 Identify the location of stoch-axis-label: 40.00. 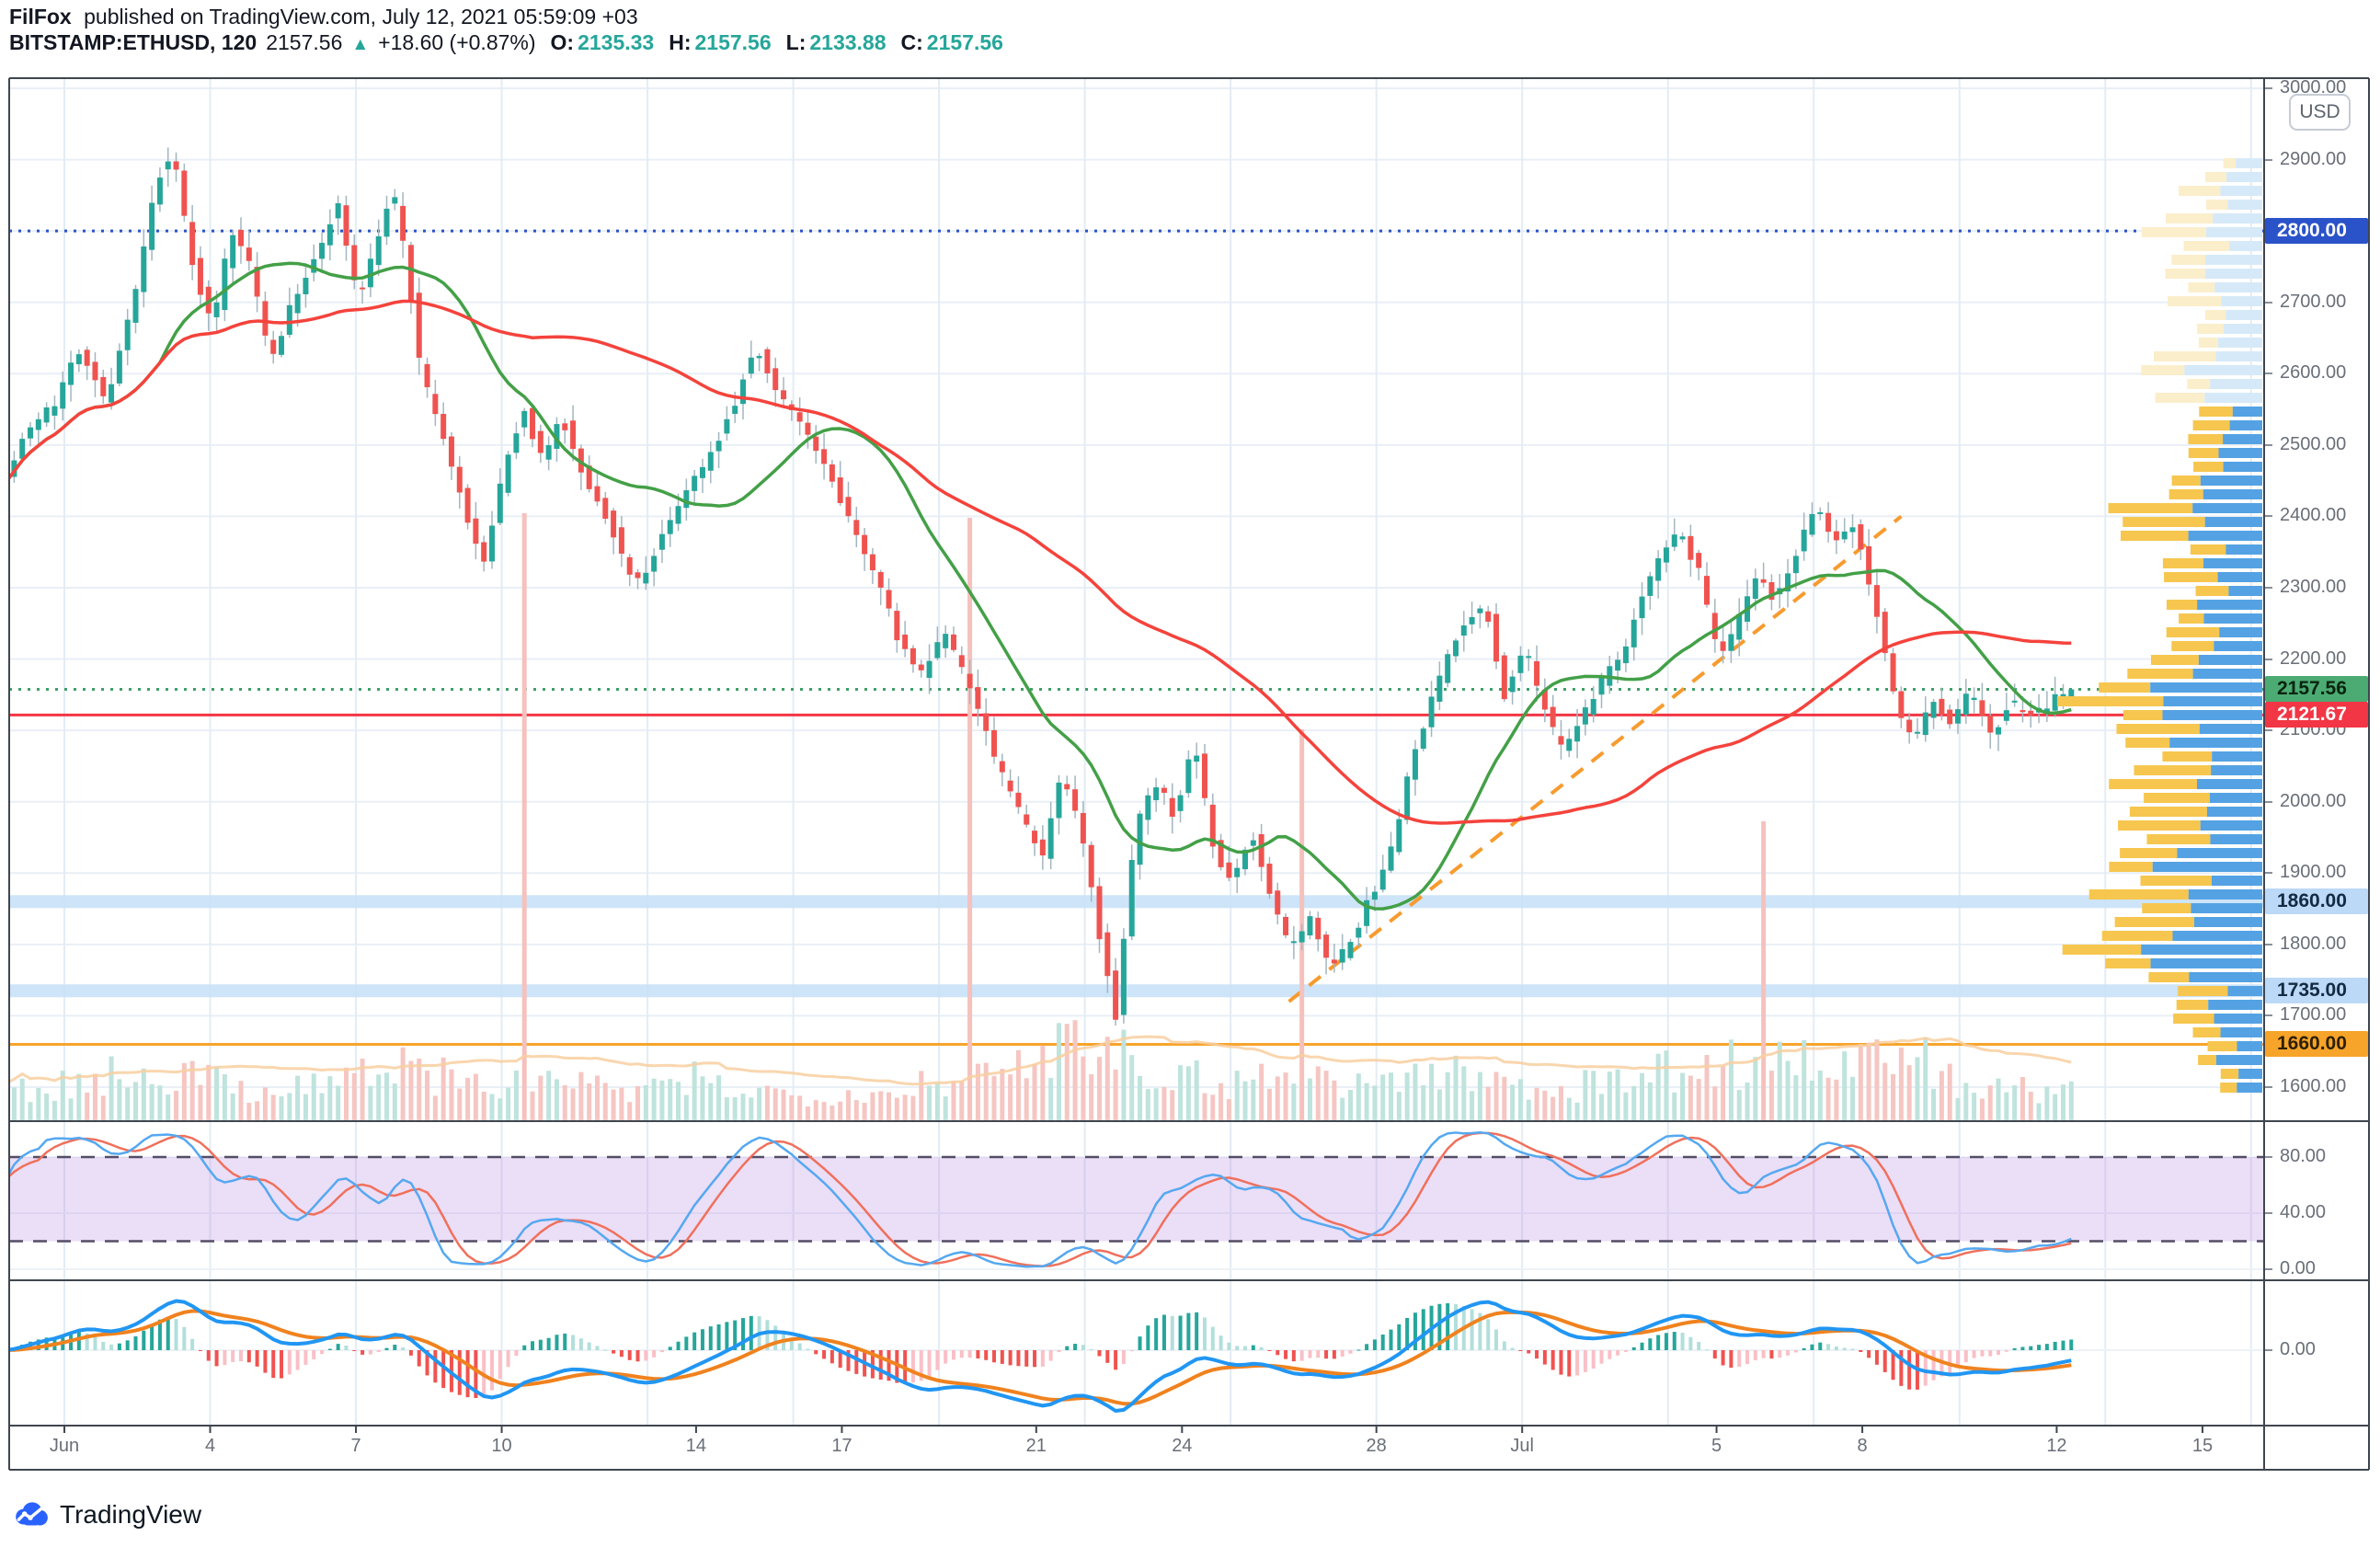
(2303, 1212).